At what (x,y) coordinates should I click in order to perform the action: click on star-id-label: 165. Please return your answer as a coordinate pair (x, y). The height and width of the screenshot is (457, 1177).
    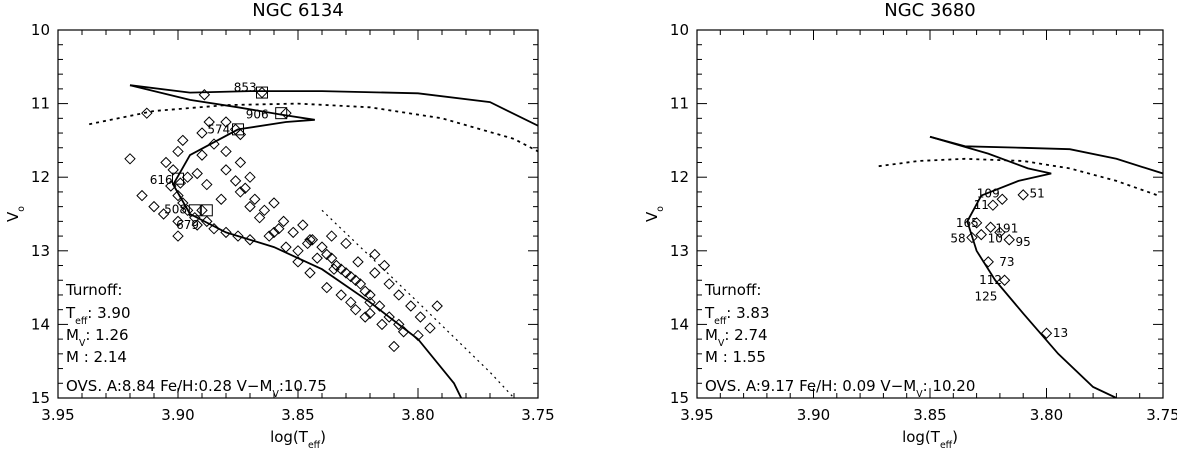
    Looking at the image, I should click on (967, 223).